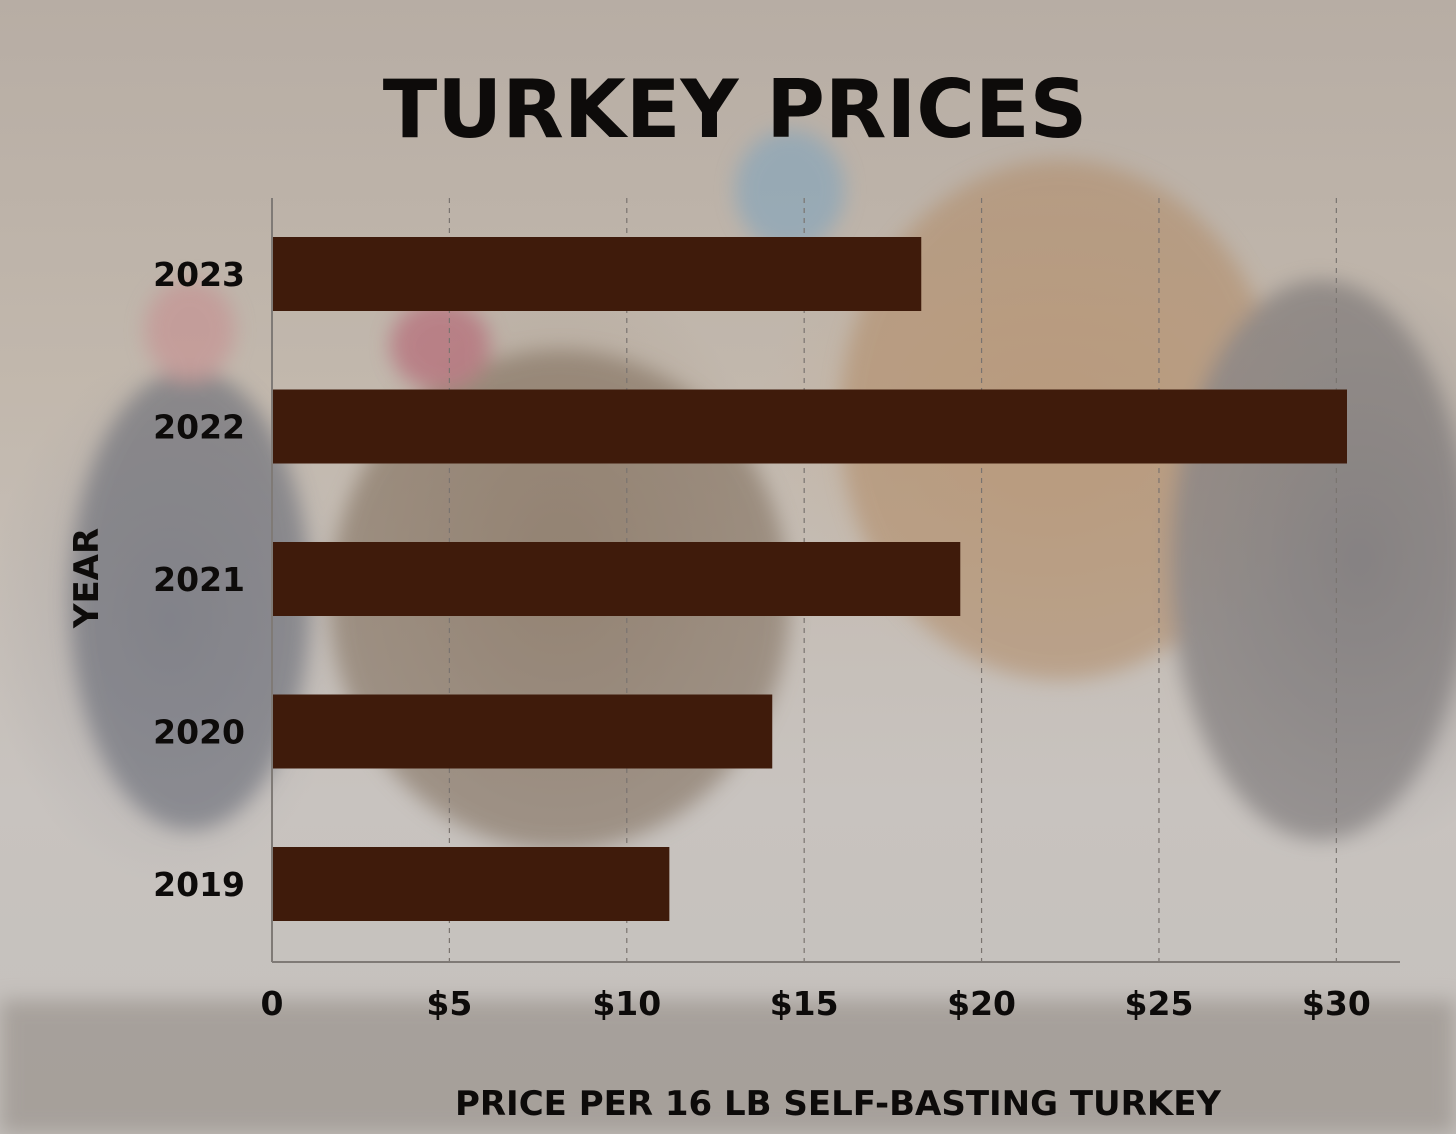  Describe the element at coordinates (272, 1003) in the screenshot. I see `x-tick-0: 0` at that location.